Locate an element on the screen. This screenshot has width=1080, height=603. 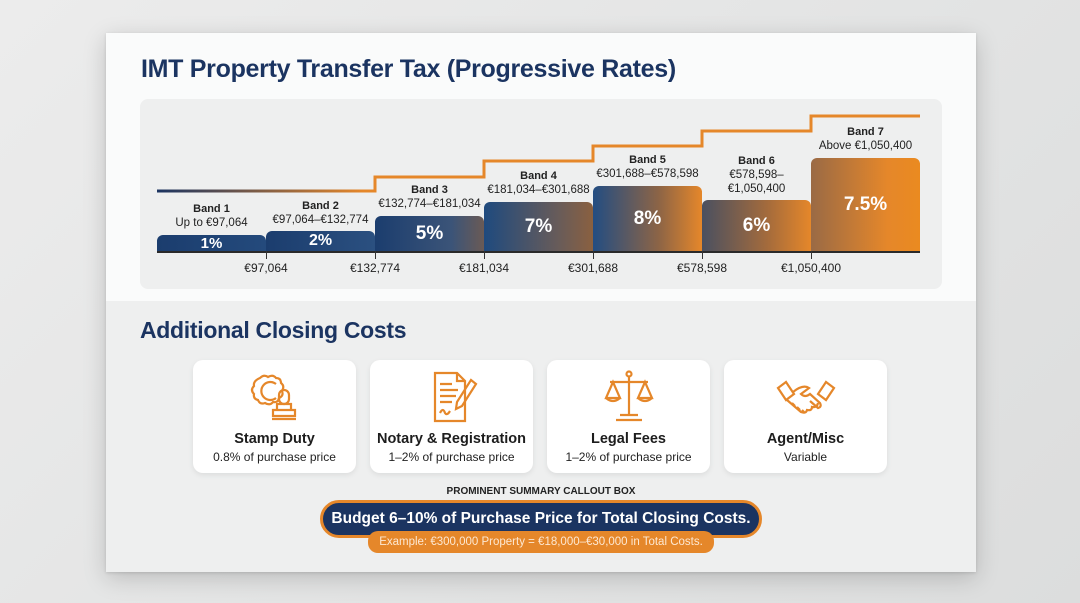
x-tick-label: €181,034 is located at coordinates (484, 268).